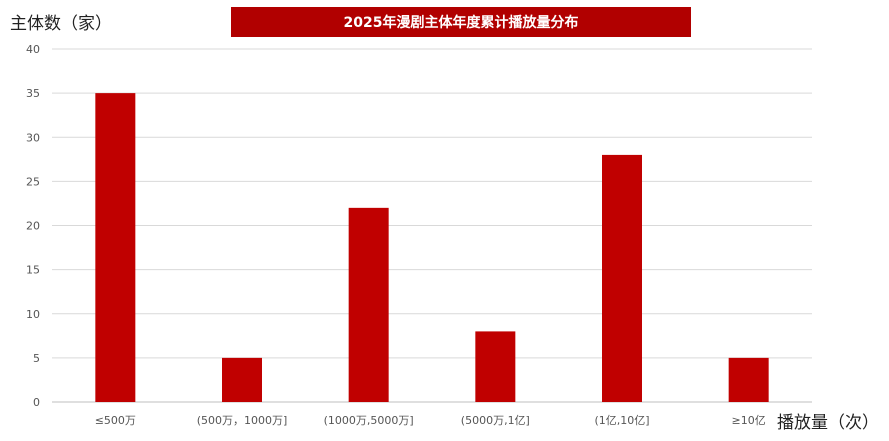 This screenshot has height=441, width=889. Describe the element at coordinates (36, 358) in the screenshot. I see `y-tick-label: 5` at that location.